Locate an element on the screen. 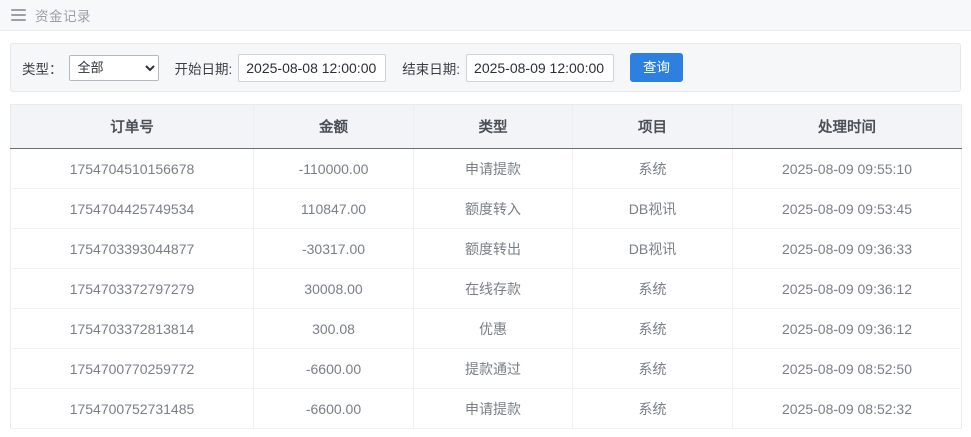  column-header-order-no: 订单号 is located at coordinates (132, 126).